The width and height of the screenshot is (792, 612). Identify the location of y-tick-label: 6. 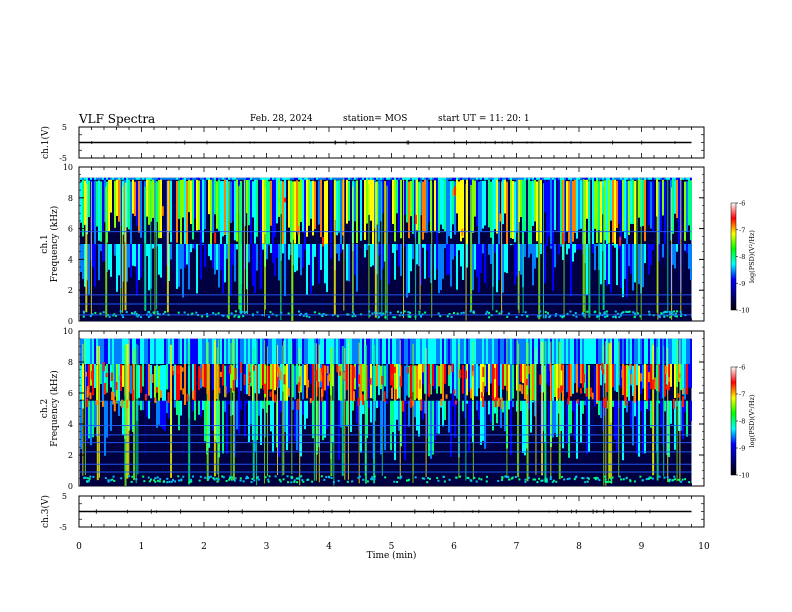
(70, 393).